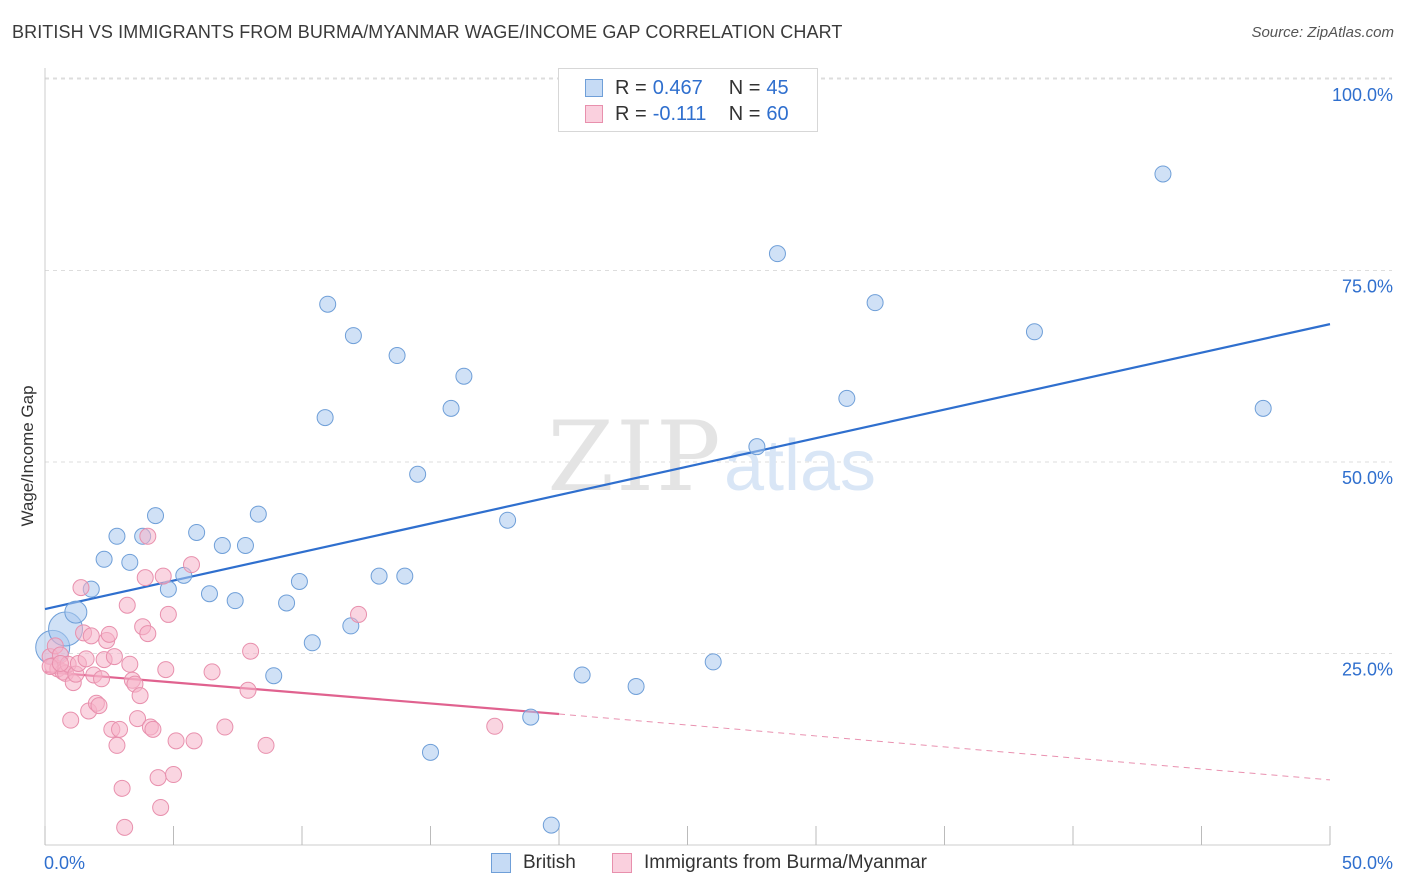  What do you see at coordinates (777, 113) in the screenshot?
I see `legend-n-value: 60` at bounding box center [777, 113].